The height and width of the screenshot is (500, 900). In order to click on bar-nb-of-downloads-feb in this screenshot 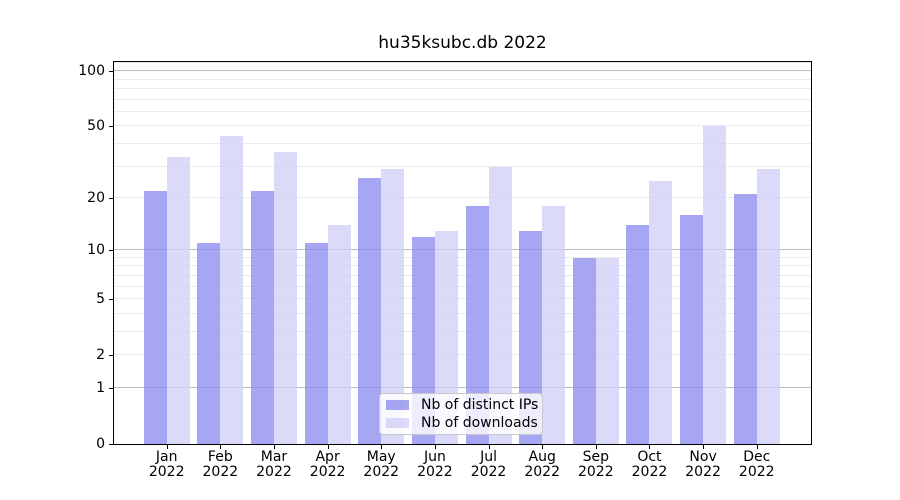, I will do `click(232, 290)`.